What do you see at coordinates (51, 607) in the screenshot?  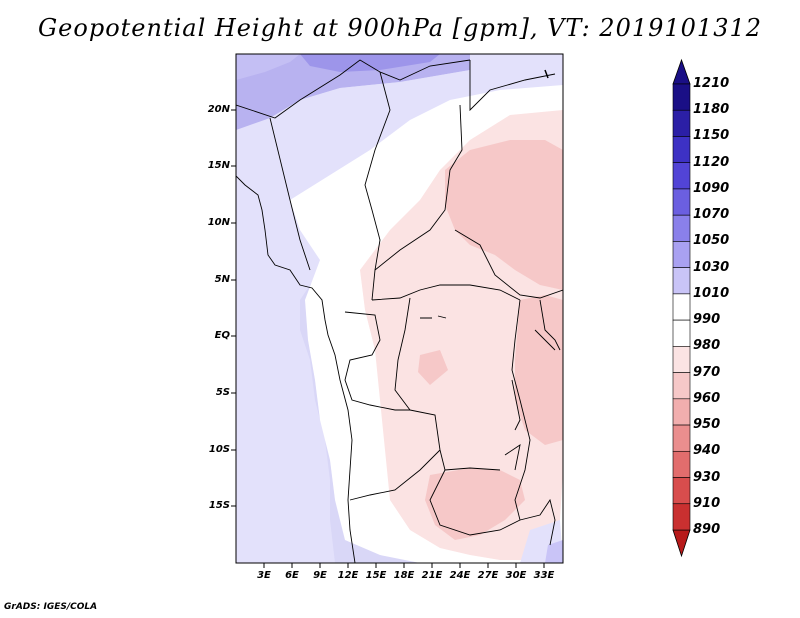 I see `footer-credit: GrADS: IGES/COLA` at bounding box center [51, 607].